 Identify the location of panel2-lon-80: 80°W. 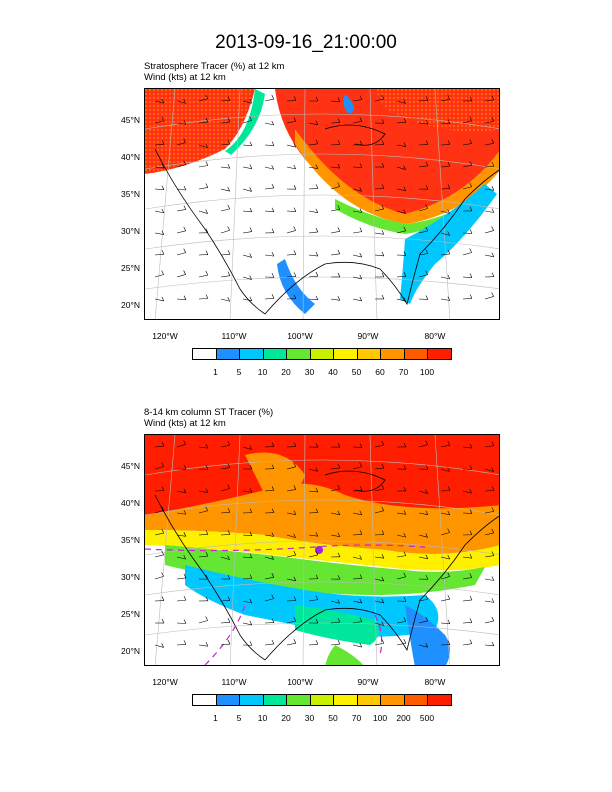
(435, 682).